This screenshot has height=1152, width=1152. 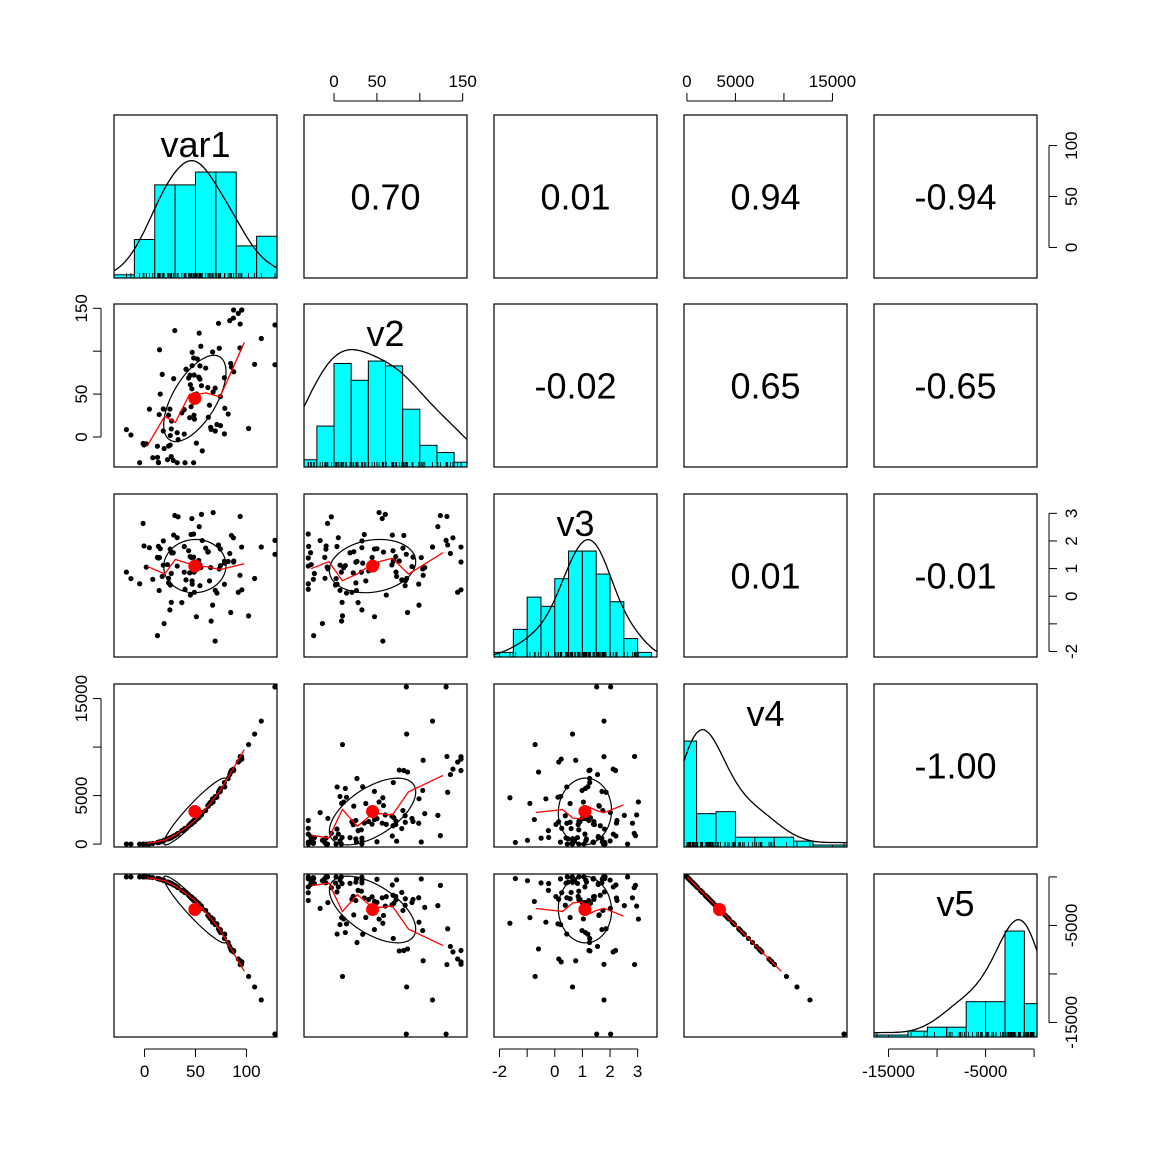 I want to click on tick-label: 100, so click(x=1071, y=145).